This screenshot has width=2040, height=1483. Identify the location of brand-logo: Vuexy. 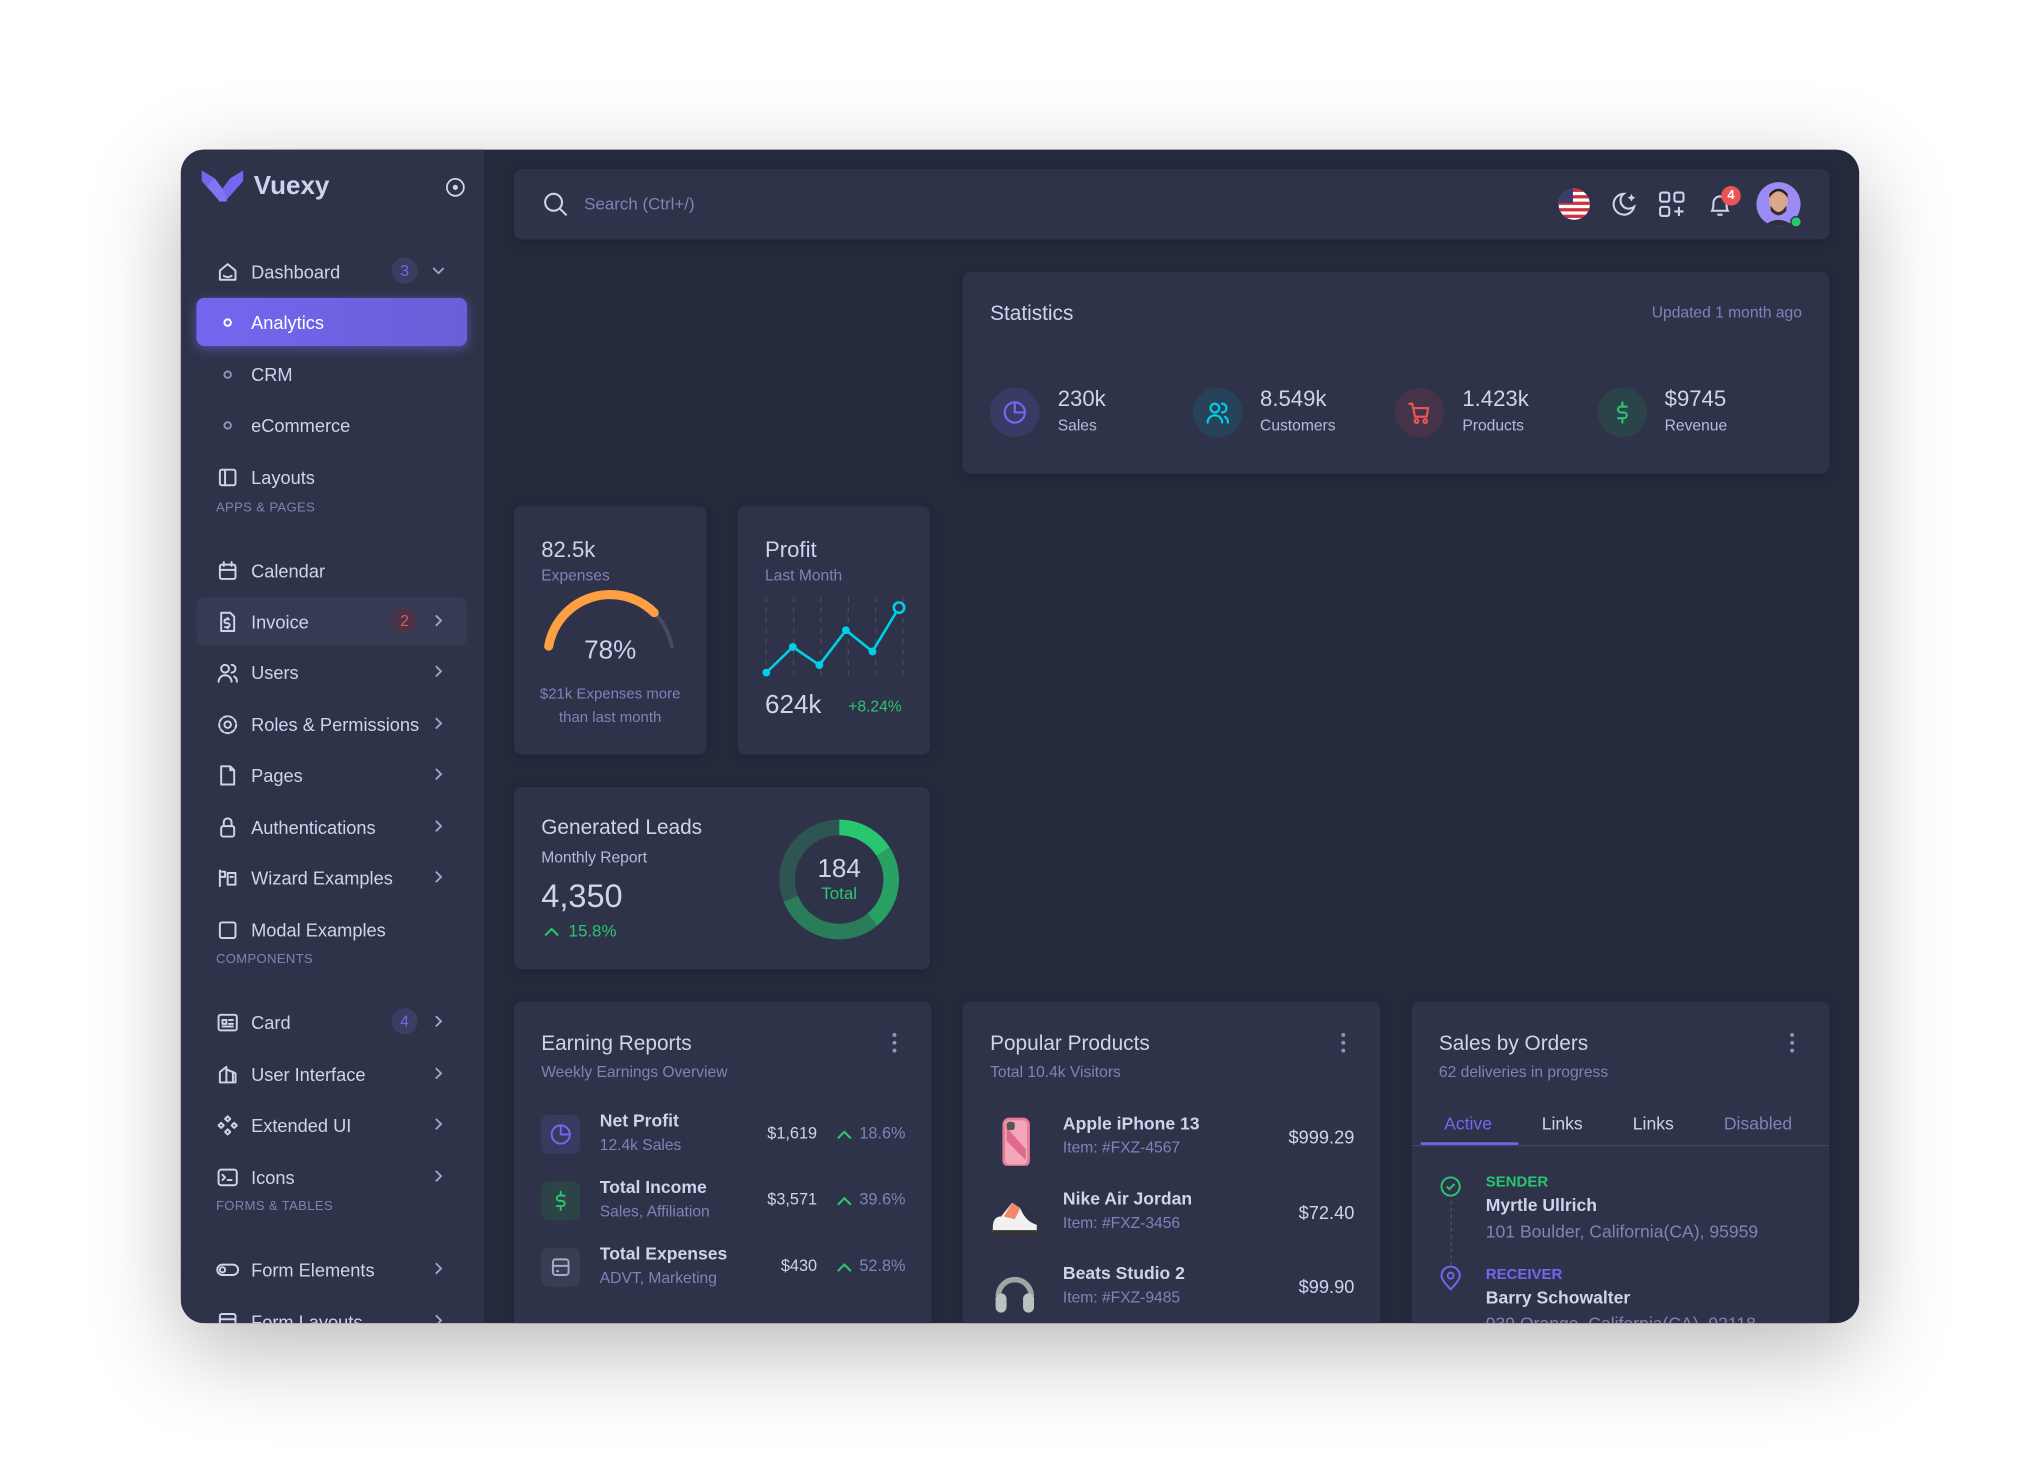
(265, 186).